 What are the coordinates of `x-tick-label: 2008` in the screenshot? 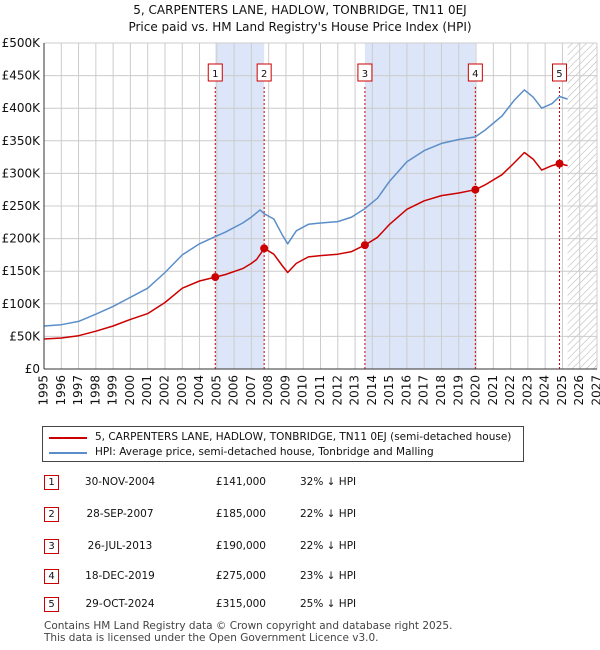 It's located at (268, 390).